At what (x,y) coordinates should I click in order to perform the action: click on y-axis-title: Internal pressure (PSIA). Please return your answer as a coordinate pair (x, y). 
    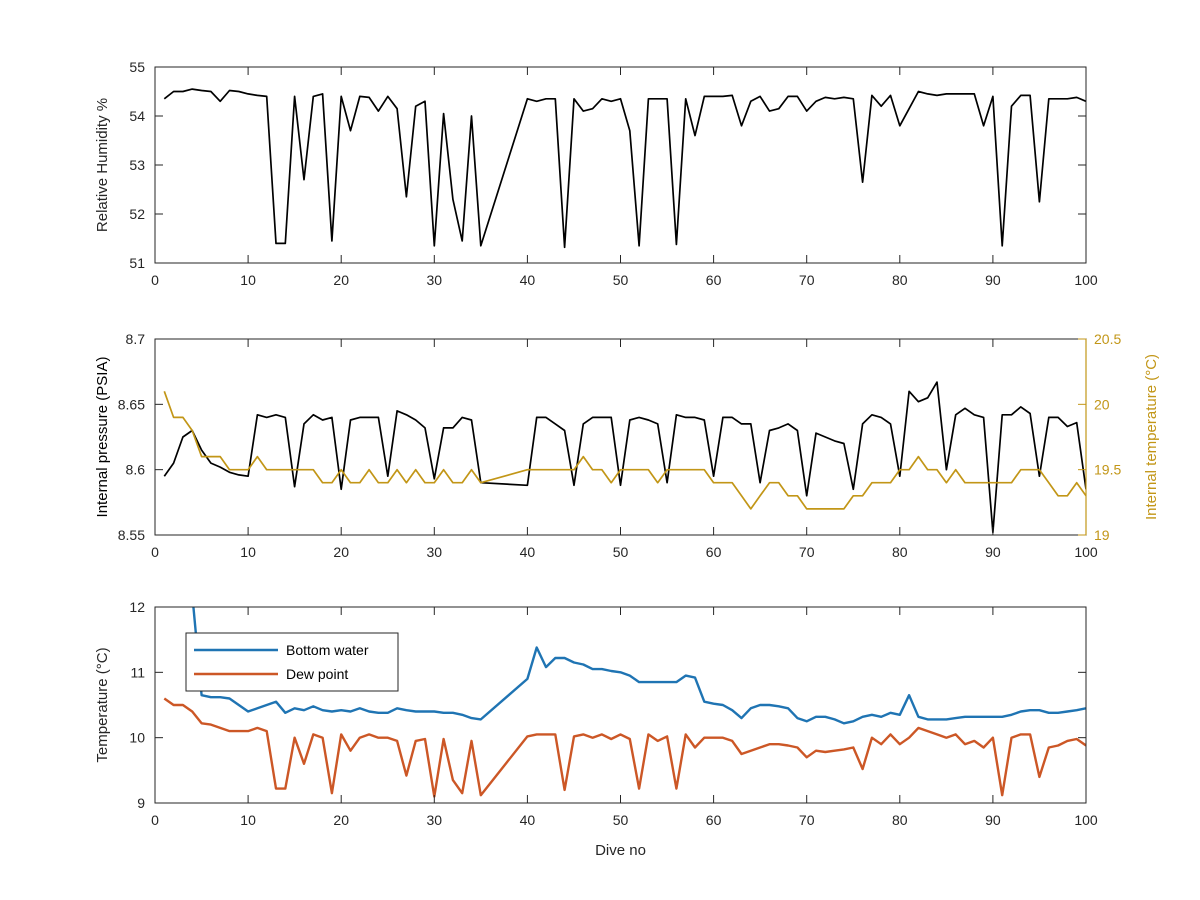
    Looking at the image, I should click on (102, 437).